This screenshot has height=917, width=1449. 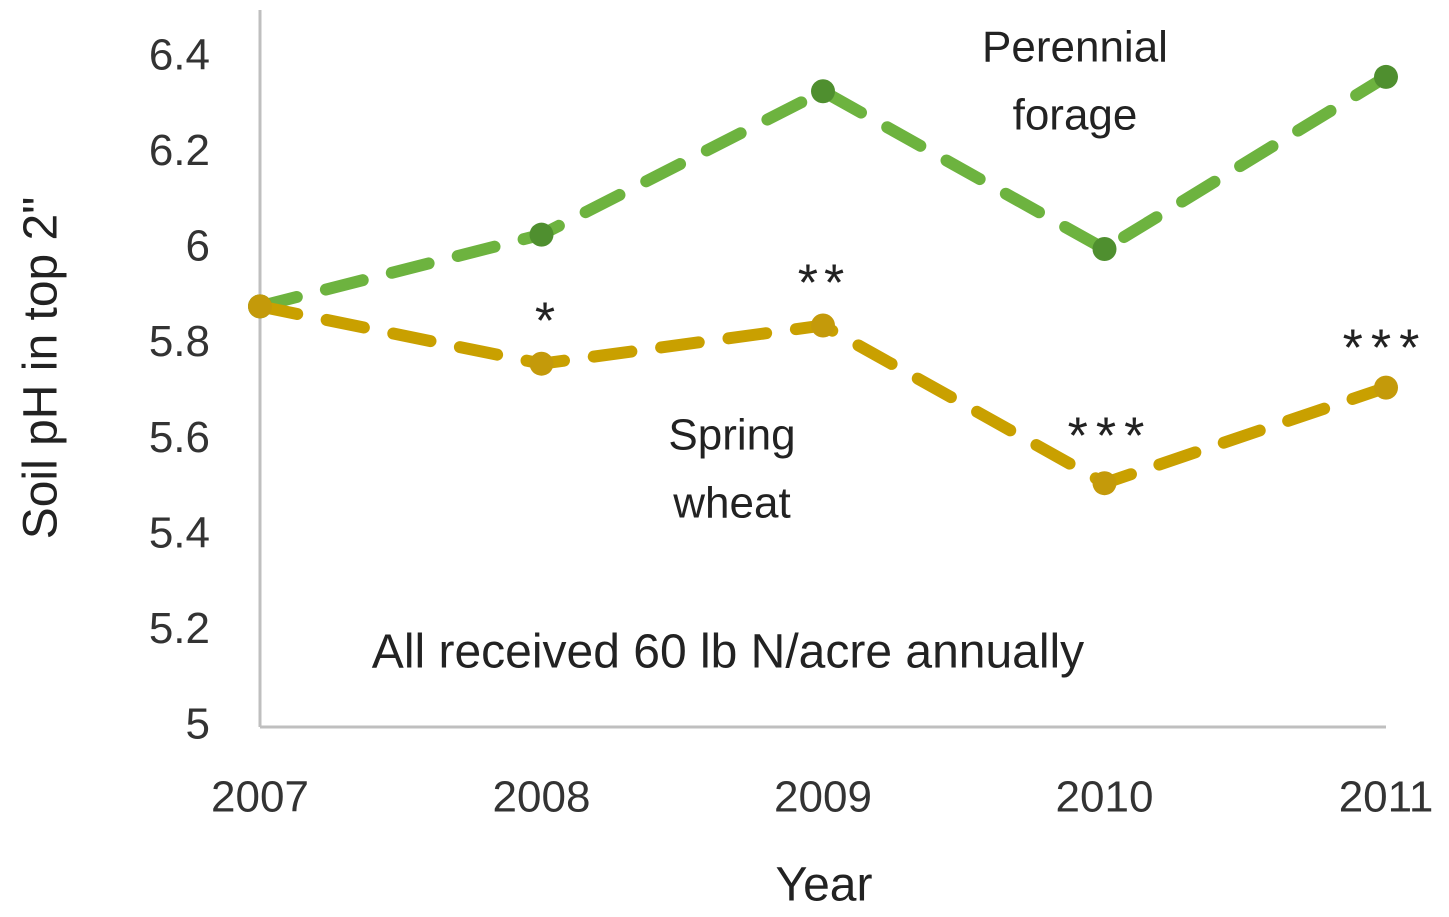 I want to click on annotation: wheat, so click(x=731, y=503).